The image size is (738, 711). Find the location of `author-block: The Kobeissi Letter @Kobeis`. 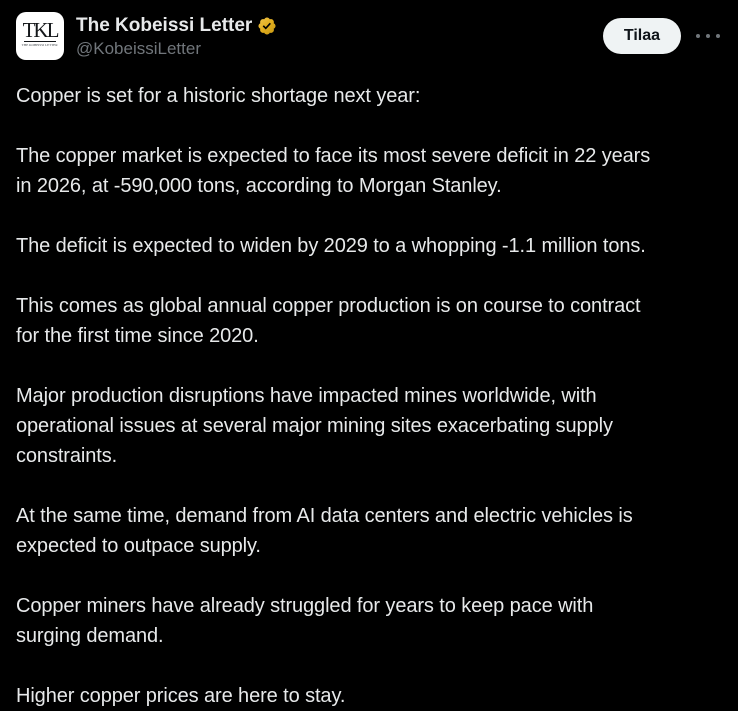

author-block: The Kobeissi Letter @Kobeis is located at coordinates (176, 36).